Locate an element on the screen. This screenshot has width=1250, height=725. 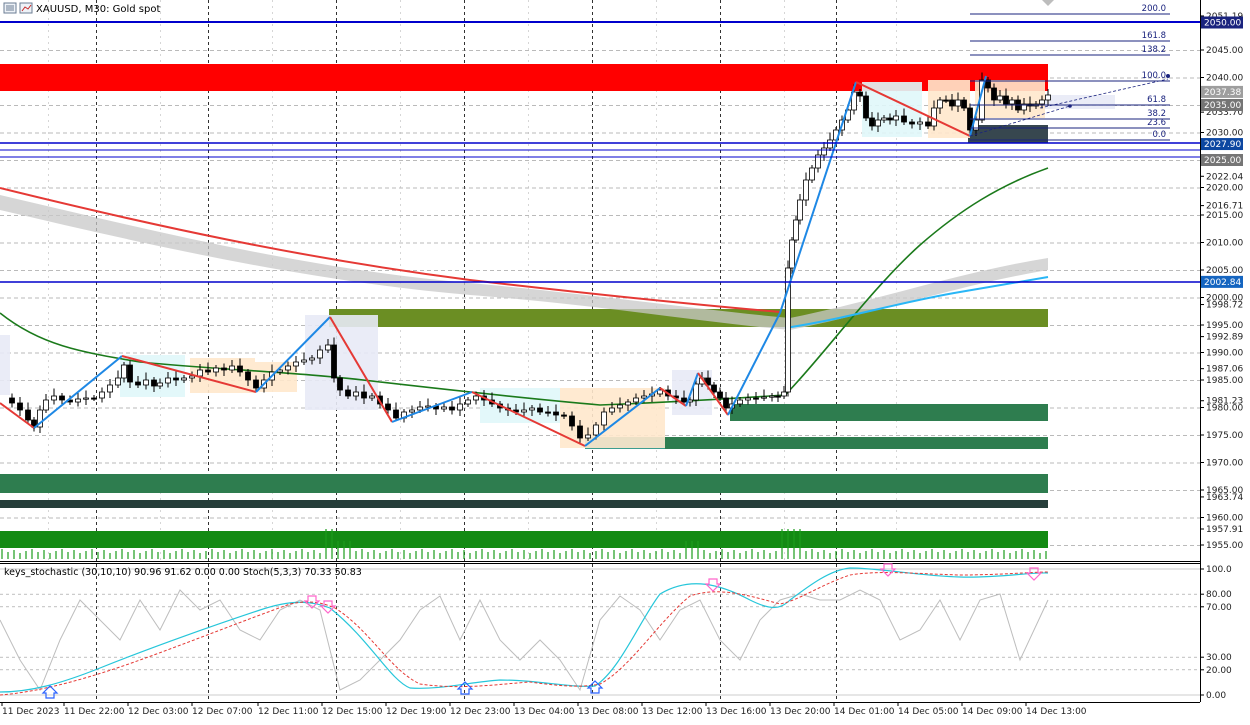
time-label: 12 Dec 03:00 is located at coordinates (158, 712).